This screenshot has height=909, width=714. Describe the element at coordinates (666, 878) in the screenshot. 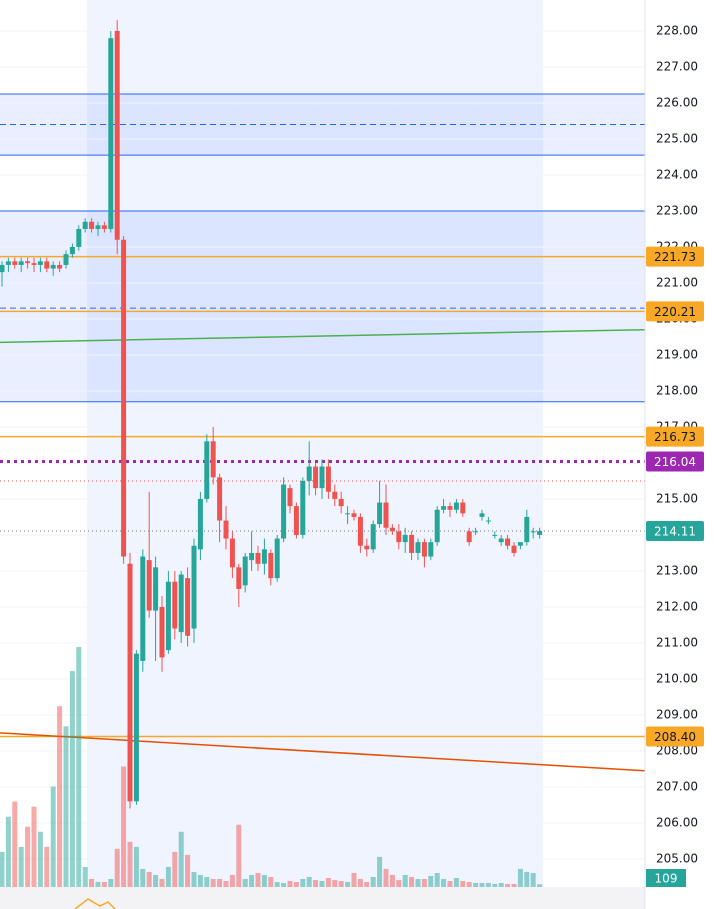

I see `volume-badge` at that location.